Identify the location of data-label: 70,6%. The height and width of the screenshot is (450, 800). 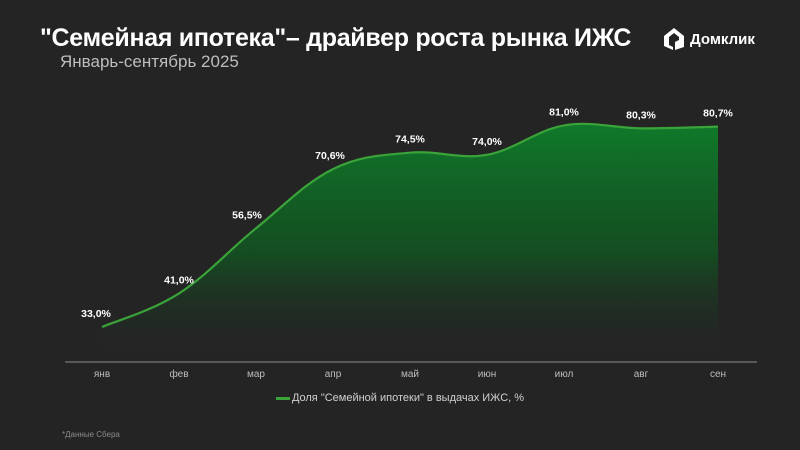
(330, 156).